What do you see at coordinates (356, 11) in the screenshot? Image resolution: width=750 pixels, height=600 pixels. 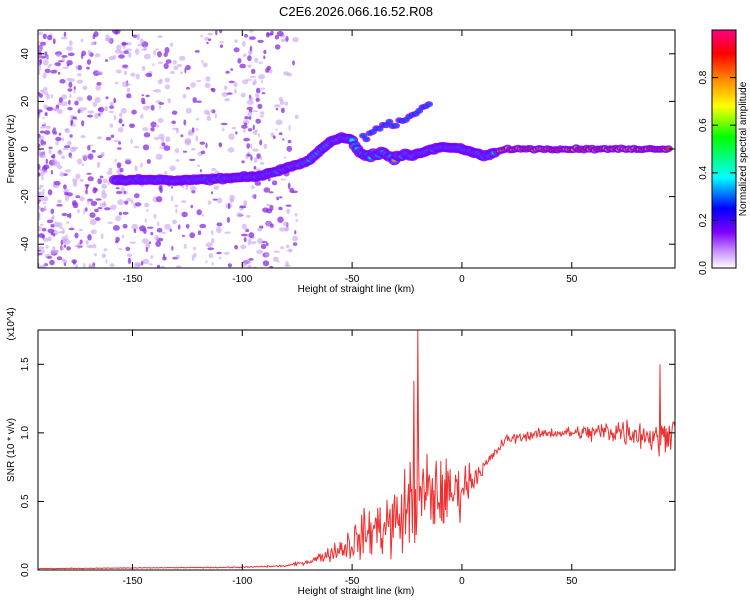 I see `chart-title: C2E6.2026.066.16.52.R08` at bounding box center [356, 11].